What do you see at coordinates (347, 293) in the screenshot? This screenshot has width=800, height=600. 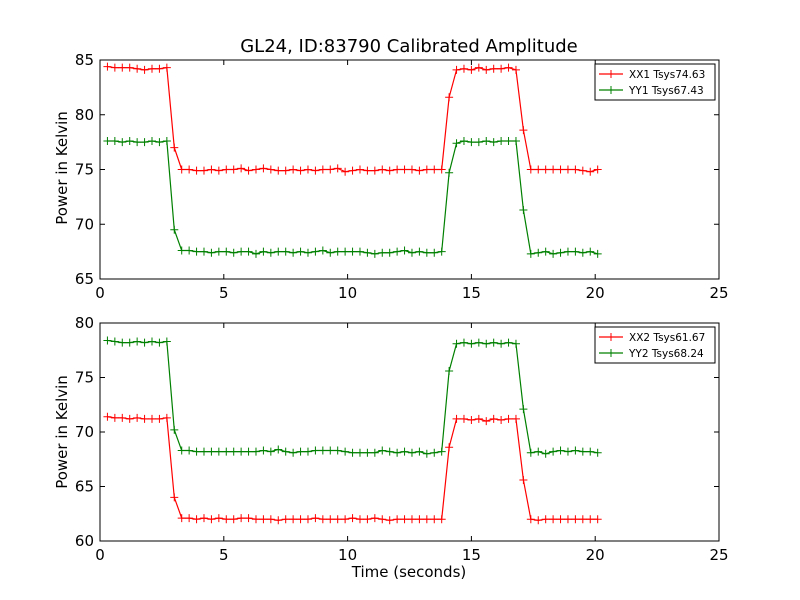 I see `top-x-tick-label: 10` at bounding box center [347, 293].